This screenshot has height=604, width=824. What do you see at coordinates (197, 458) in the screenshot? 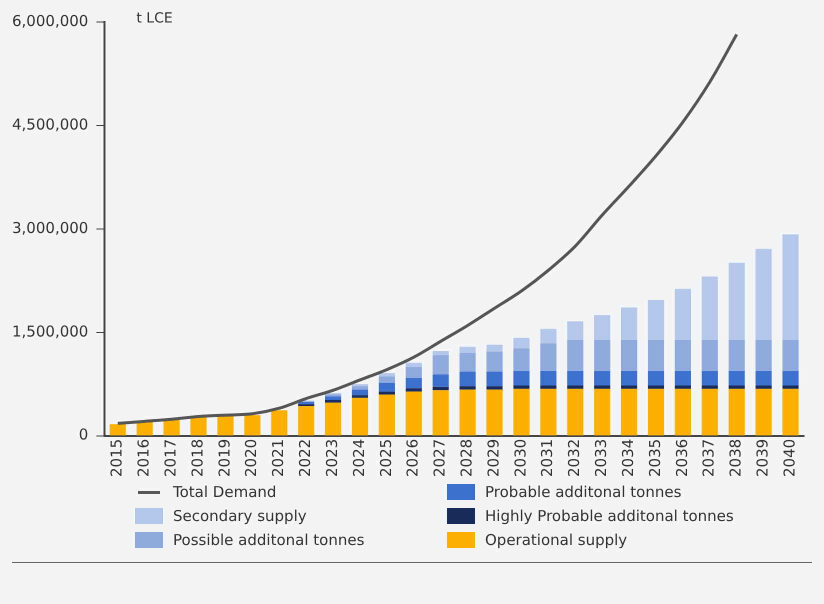
I see `x-tick-label: 2018` at bounding box center [197, 458].